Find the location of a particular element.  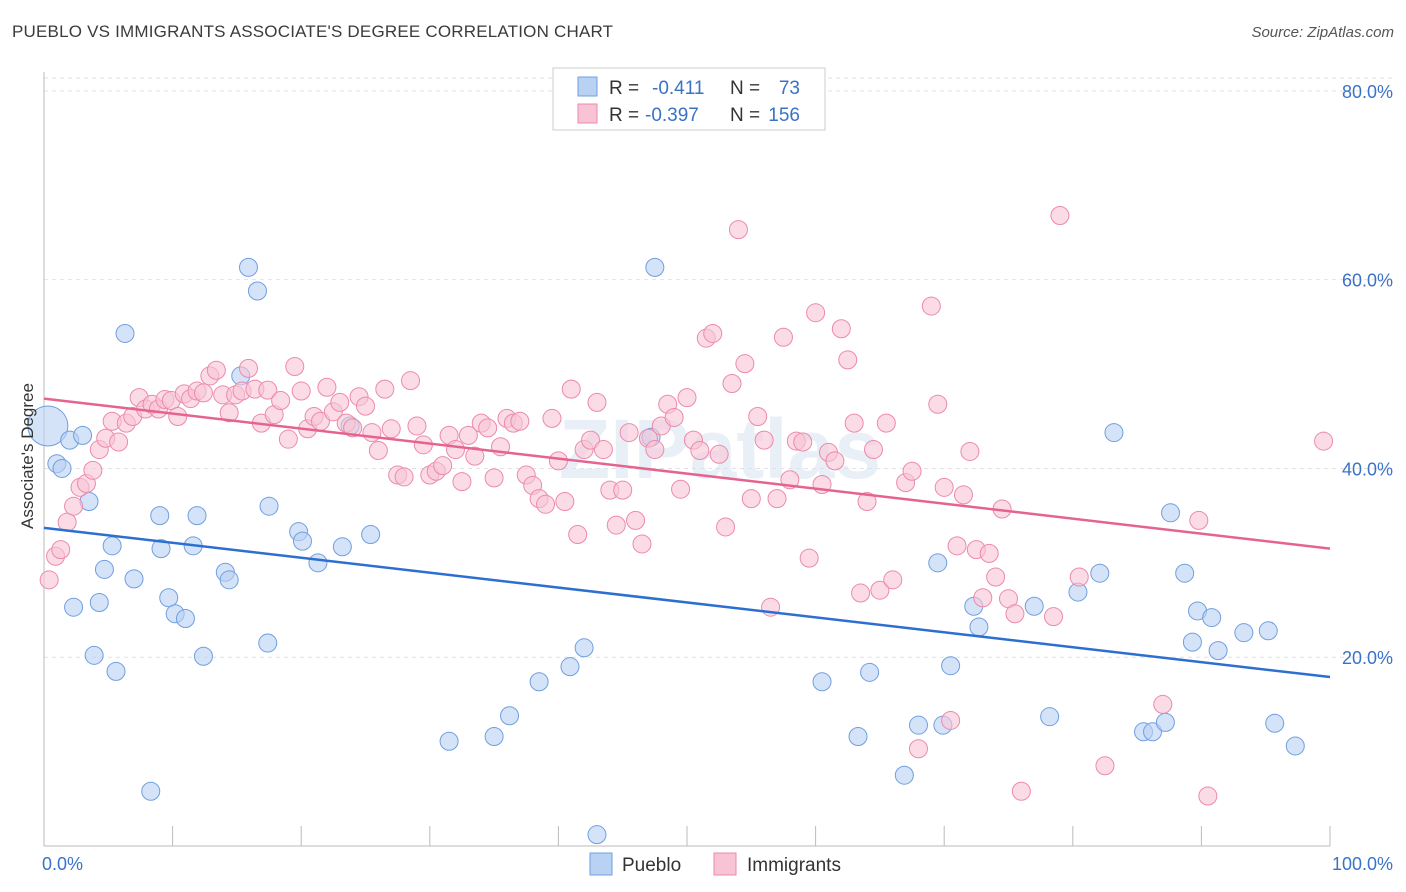

y-tick-label: 40.0% is located at coordinates (1367, 469).